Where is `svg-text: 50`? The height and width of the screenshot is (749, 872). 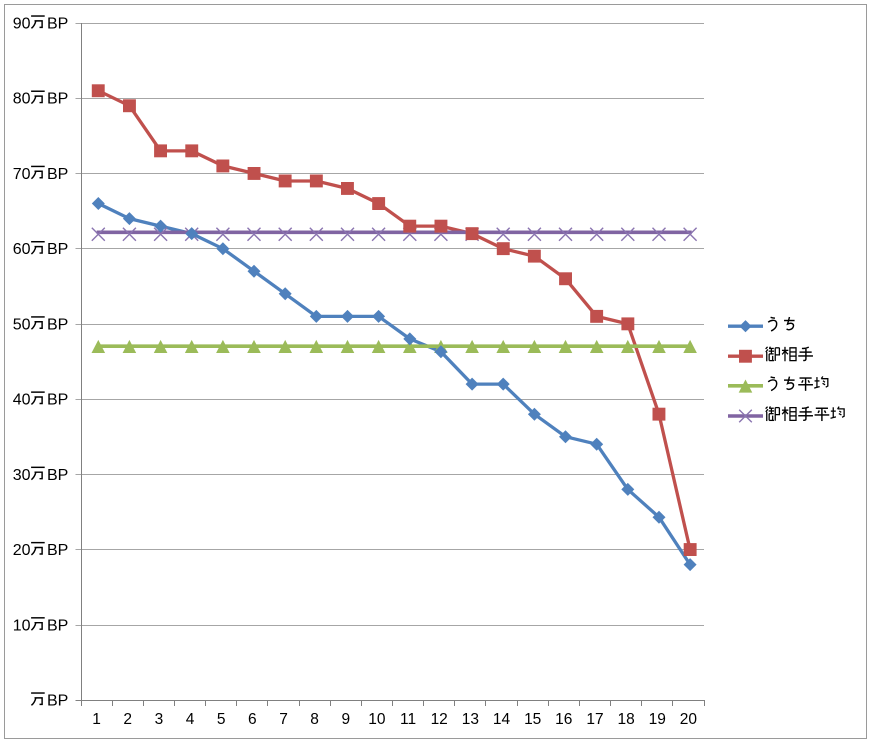
svg-text: 50 is located at coordinates (22, 324).